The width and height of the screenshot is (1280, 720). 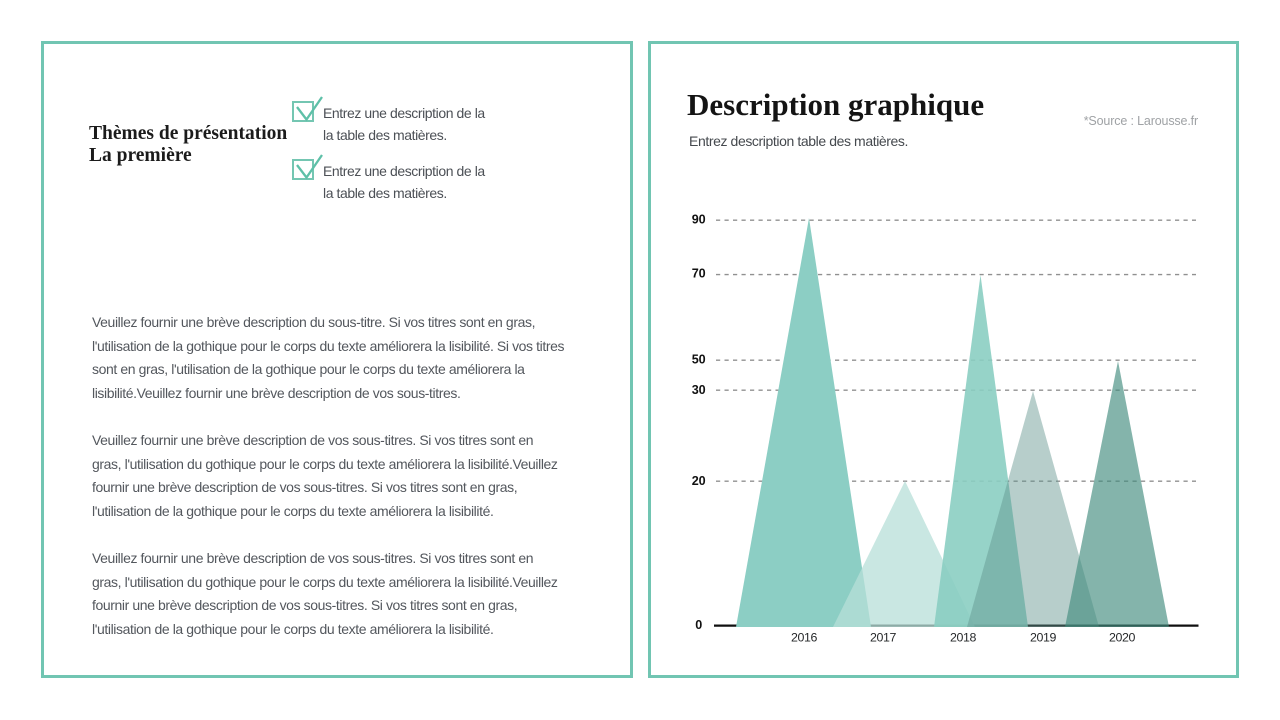 What do you see at coordinates (699, 390) in the screenshot?
I see `svg-text: 30` at bounding box center [699, 390].